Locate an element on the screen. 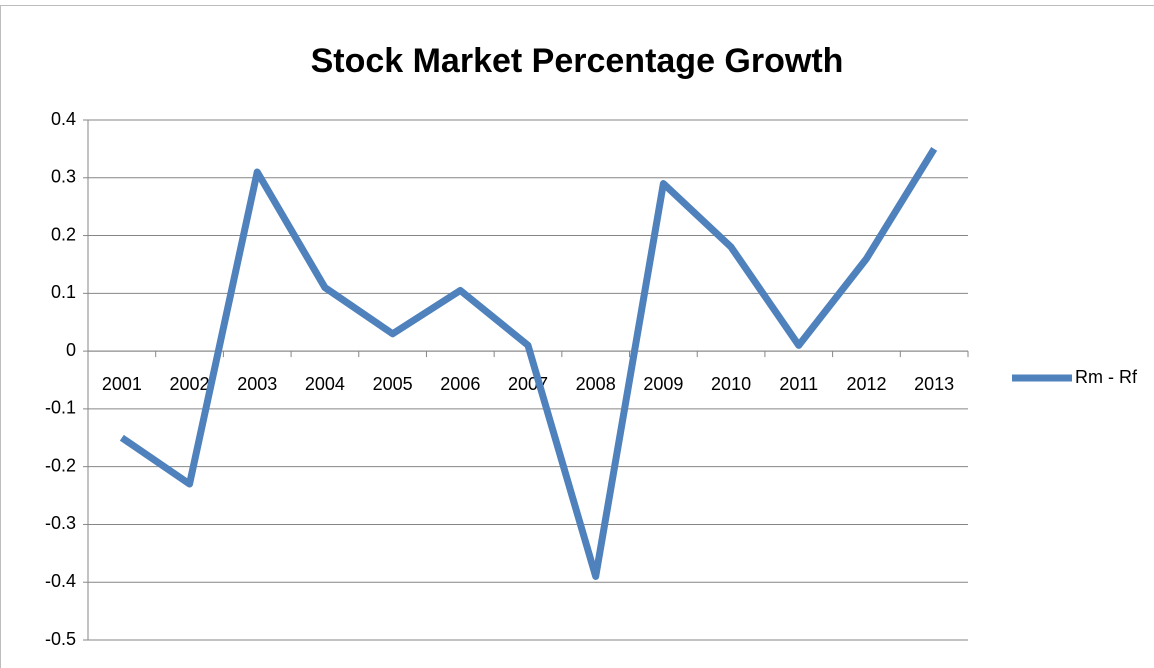  x-tick-label: 2009 is located at coordinates (663, 384).